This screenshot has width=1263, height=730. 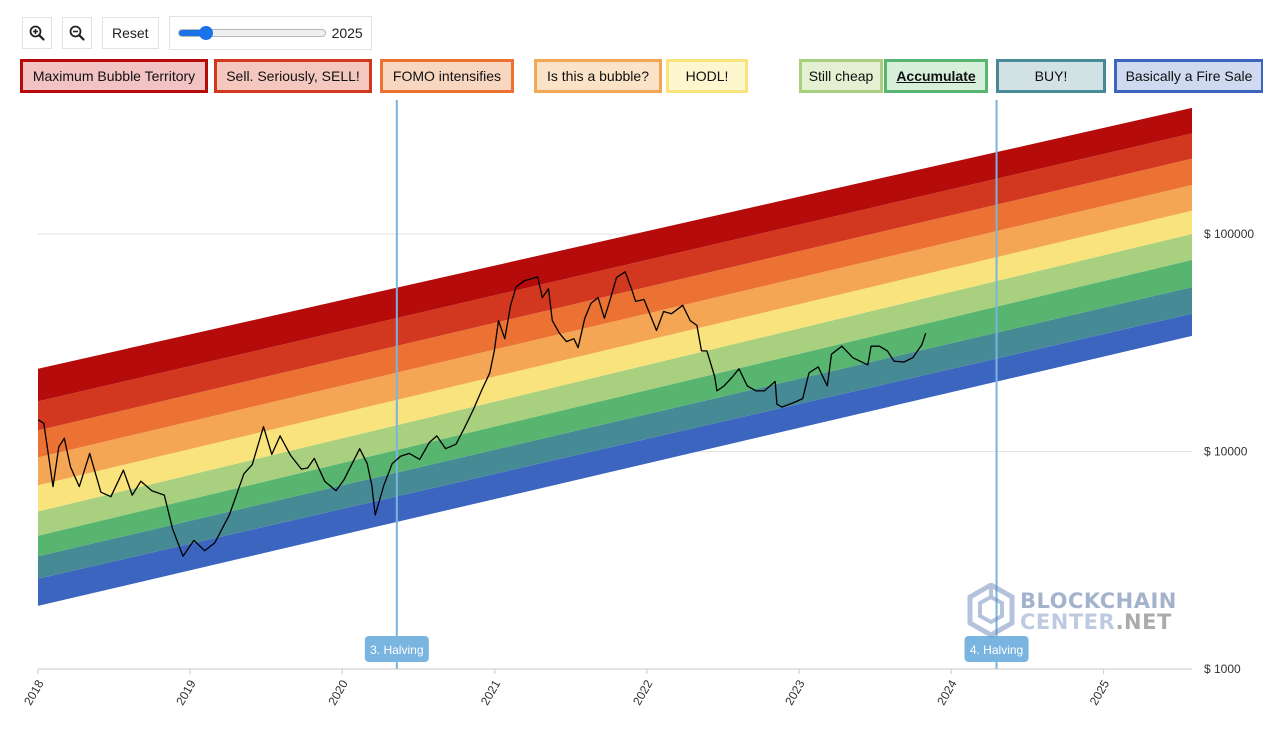 I want to click on watermark-line-2a: CENTER, so click(x=1068, y=622).